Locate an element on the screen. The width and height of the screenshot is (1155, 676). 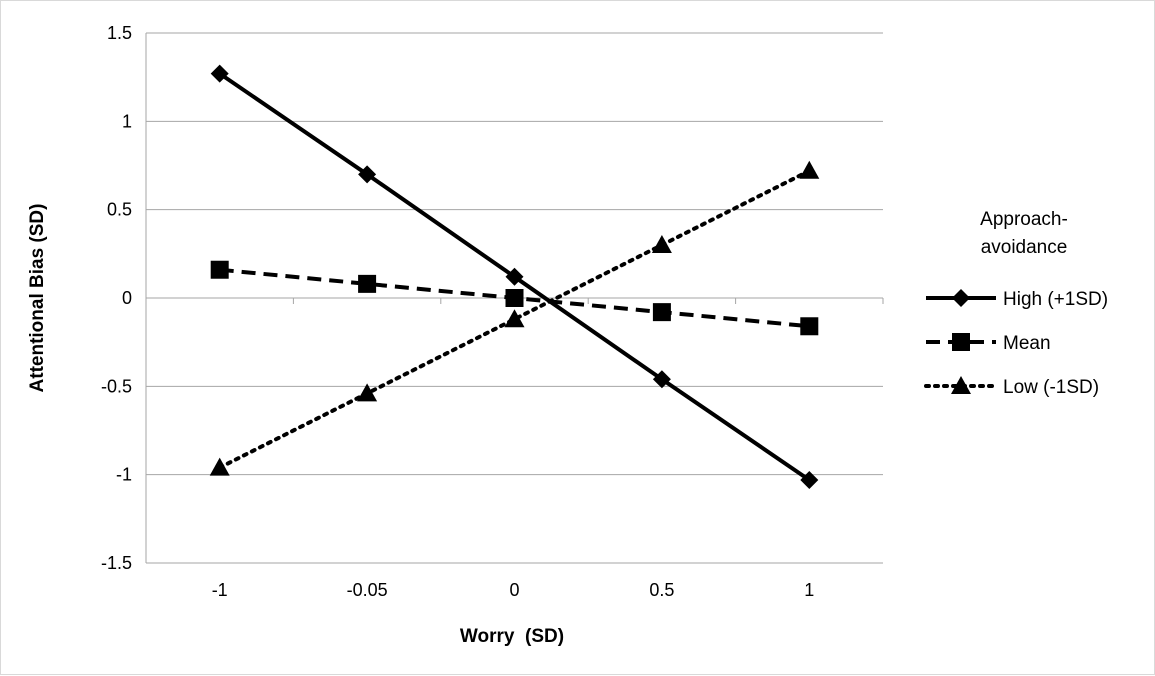
legend-label: Low (-1SD) is located at coordinates (1051, 387).